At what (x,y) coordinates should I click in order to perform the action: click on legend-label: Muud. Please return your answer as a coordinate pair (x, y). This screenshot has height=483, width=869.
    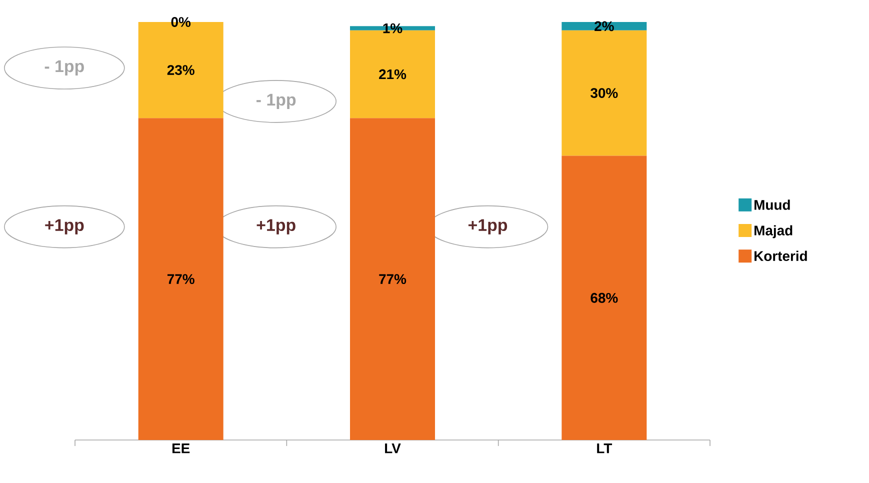
    Looking at the image, I should click on (772, 205).